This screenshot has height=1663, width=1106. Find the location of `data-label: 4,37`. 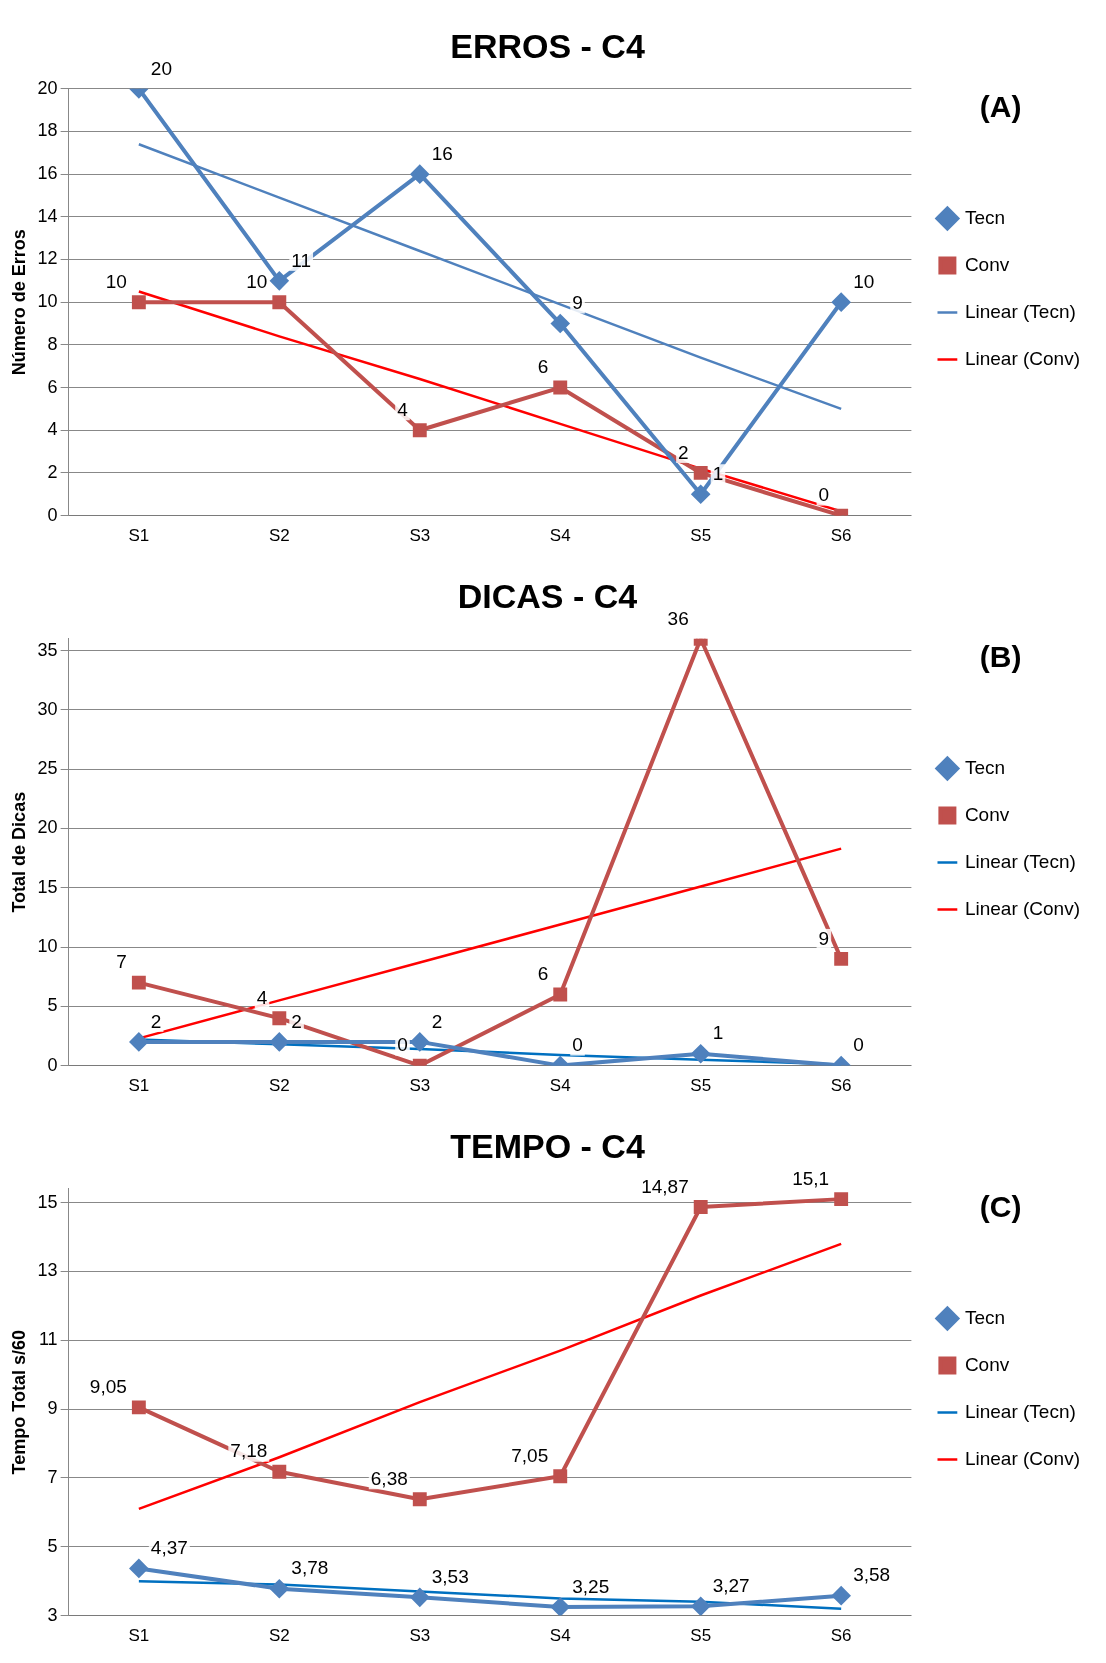

data-label: 4,37 is located at coordinates (169, 1548).